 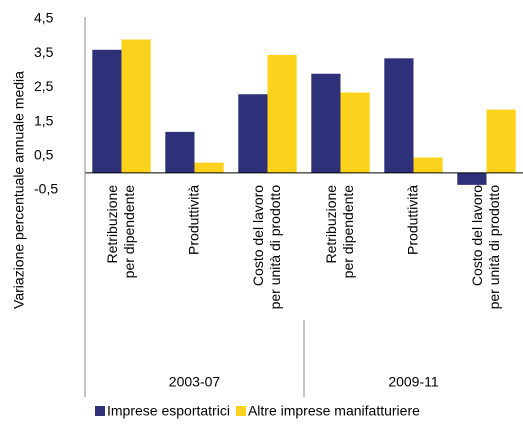 What do you see at coordinates (44, 86) in the screenshot?
I see `y-tick-label: 2,5` at bounding box center [44, 86].